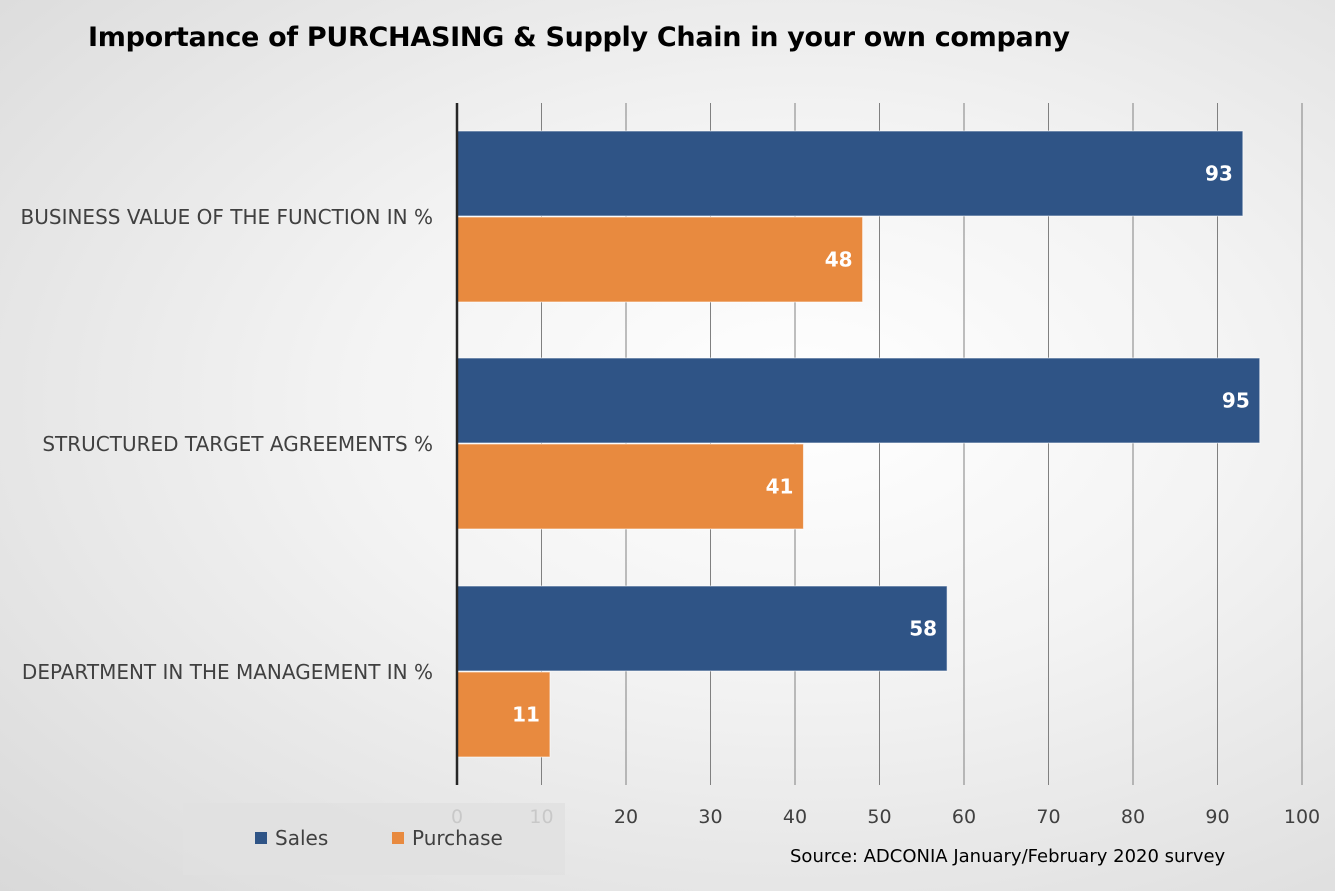 This screenshot has height=891, width=1335. I want to click on legend-item-purchase: Purchase, so click(447, 838).